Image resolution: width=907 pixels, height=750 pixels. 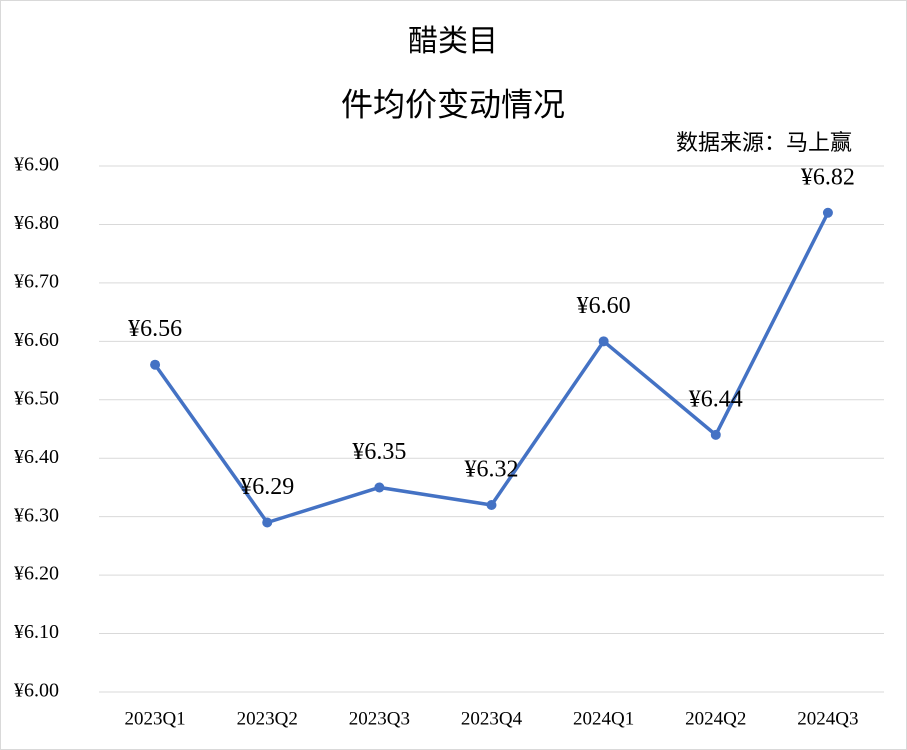 What do you see at coordinates (154, 718) in the screenshot?
I see `x-tick-label: 2023Q1` at bounding box center [154, 718].